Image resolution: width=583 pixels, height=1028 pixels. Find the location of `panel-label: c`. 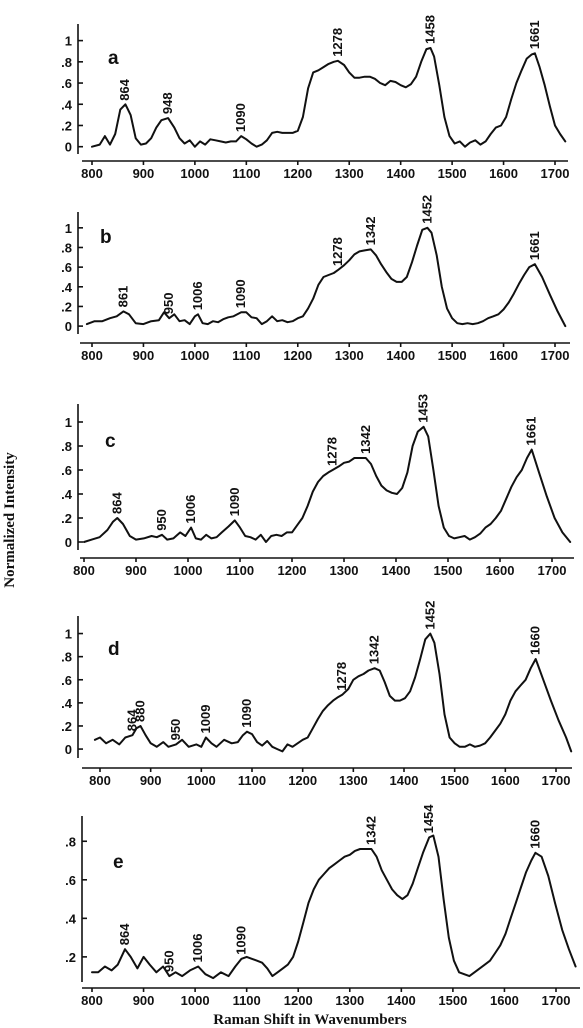

panel-label: c is located at coordinates (110, 441).